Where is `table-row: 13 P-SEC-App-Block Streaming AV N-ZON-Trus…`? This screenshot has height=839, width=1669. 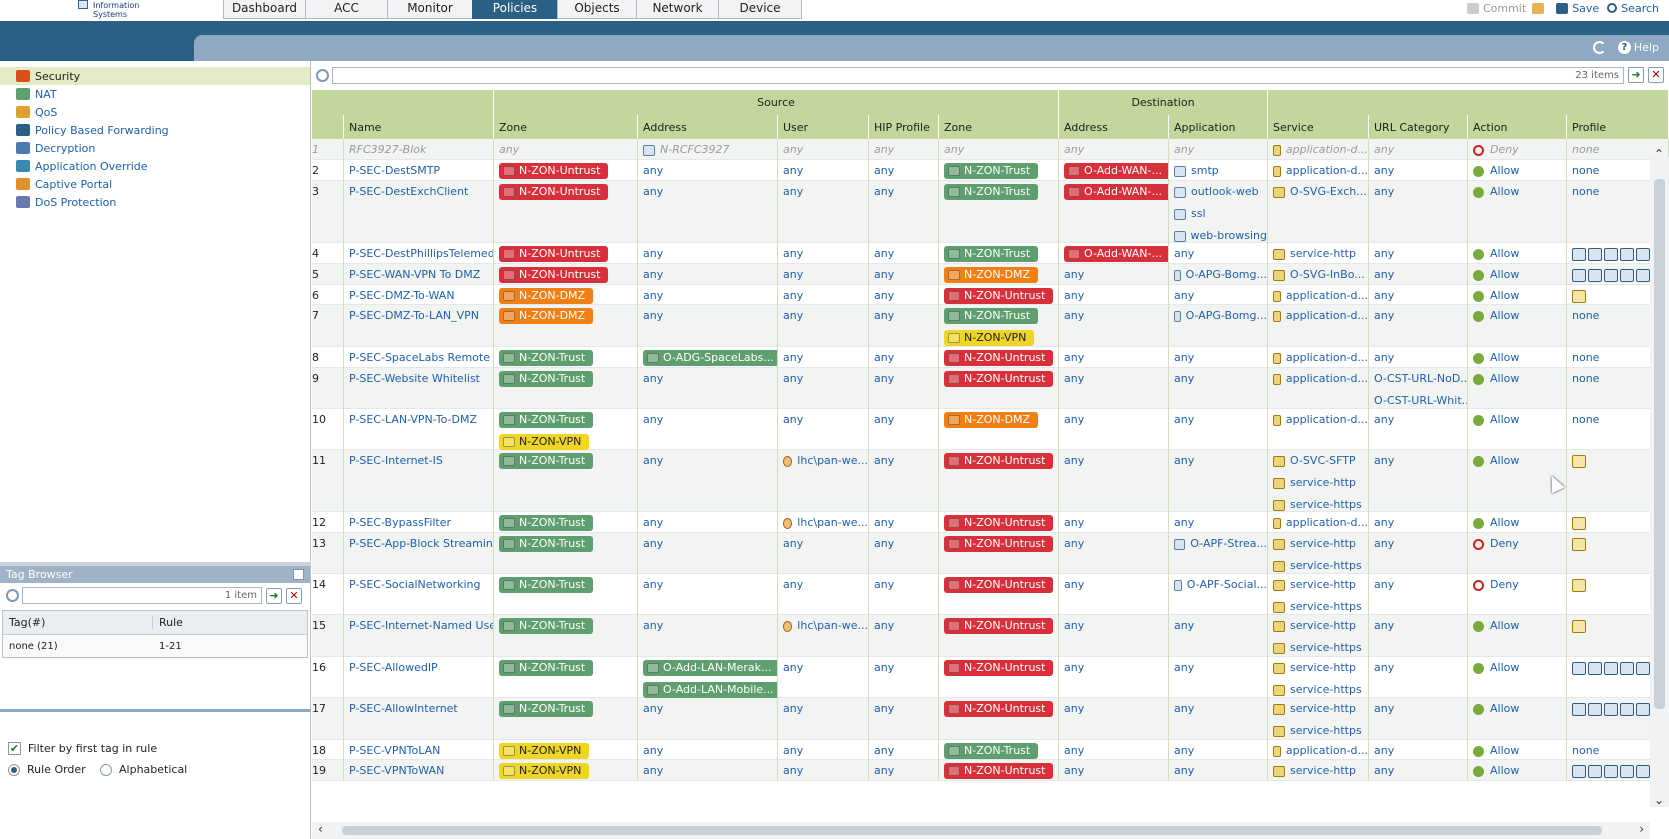 table-row: 13 P-SEC-App-Block Streaming AV N-ZON-Trus… is located at coordinates (990, 553).